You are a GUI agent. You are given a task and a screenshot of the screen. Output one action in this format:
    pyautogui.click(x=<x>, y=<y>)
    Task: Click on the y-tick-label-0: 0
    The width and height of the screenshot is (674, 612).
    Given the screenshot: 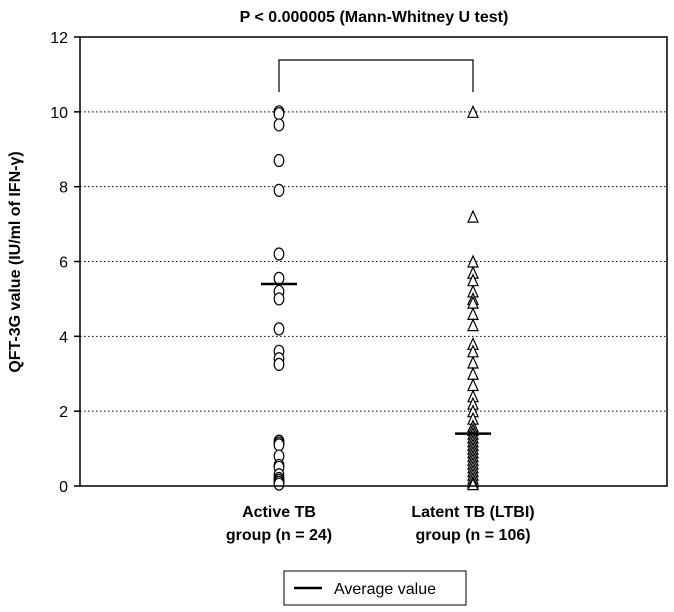 What is the action you would take?
    pyautogui.click(x=63, y=487)
    